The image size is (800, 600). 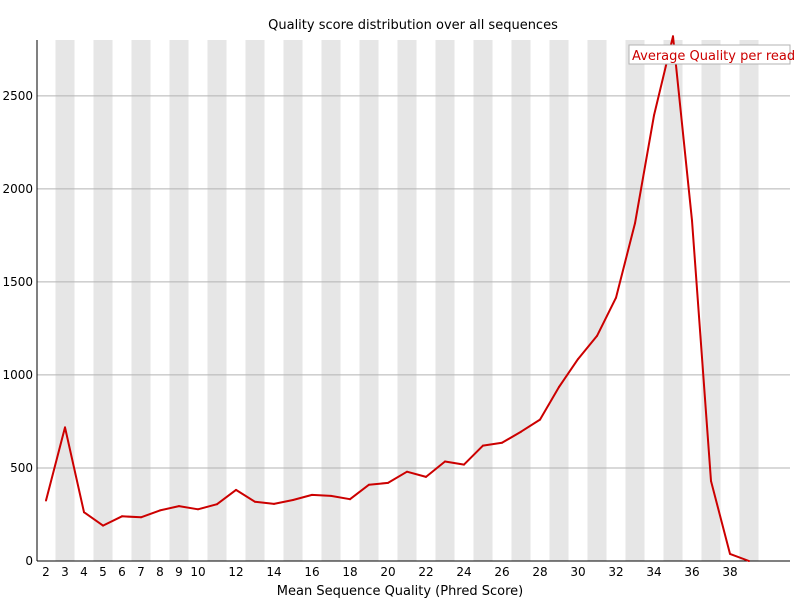 I want to click on data-point-q19, so click(x=369, y=484).